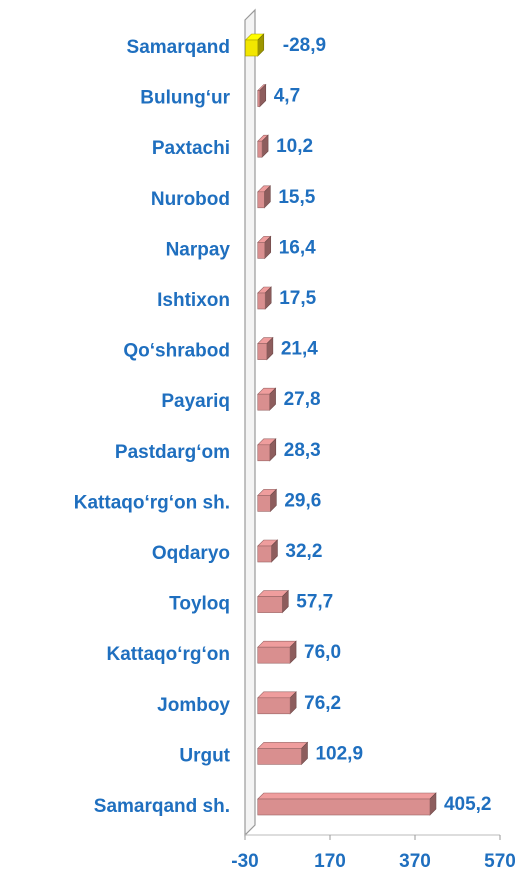 This screenshot has height=881, width=515. Describe the element at coordinates (294, 146) in the screenshot. I see `value-label: 10,2` at that location.